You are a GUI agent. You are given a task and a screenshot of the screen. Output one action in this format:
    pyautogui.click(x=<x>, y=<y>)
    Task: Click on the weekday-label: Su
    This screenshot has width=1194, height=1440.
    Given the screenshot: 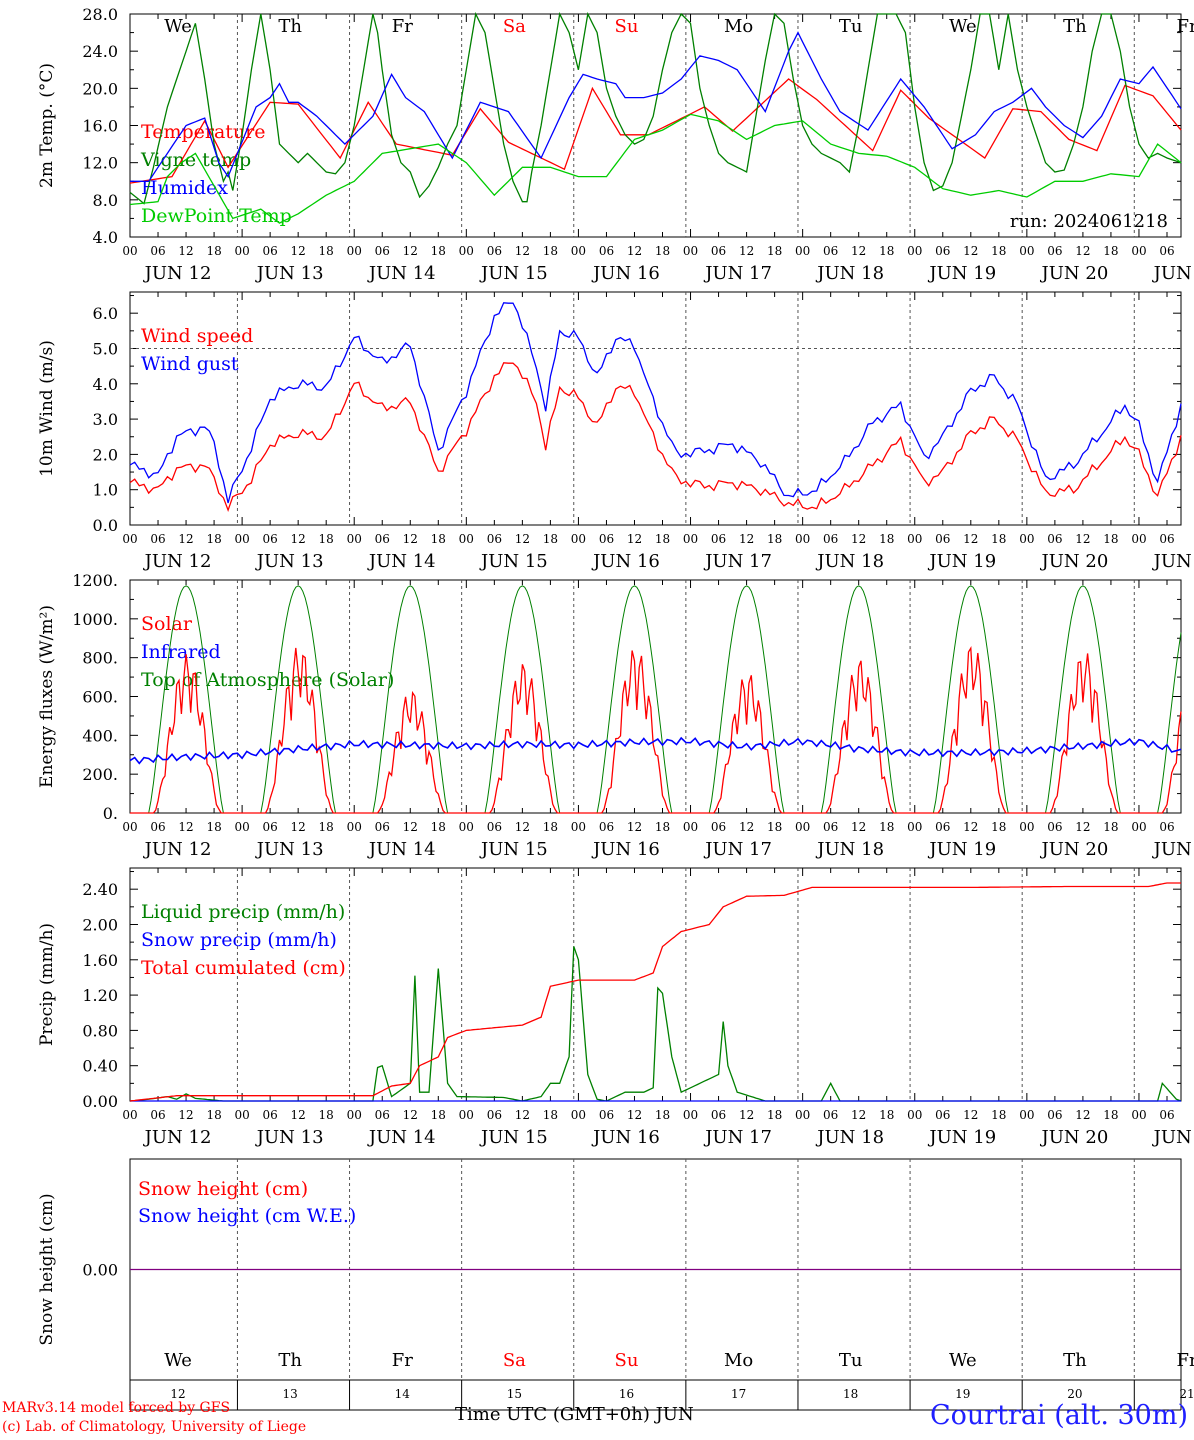 What is the action you would take?
    pyautogui.click(x=627, y=26)
    